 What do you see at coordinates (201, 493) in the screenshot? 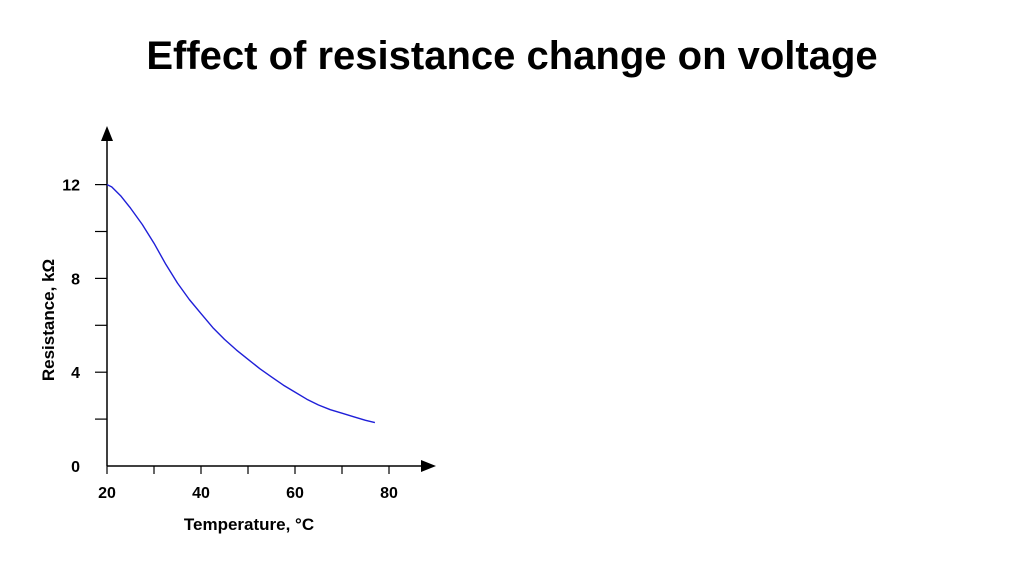
I see `x-tick-label: 40` at bounding box center [201, 493].